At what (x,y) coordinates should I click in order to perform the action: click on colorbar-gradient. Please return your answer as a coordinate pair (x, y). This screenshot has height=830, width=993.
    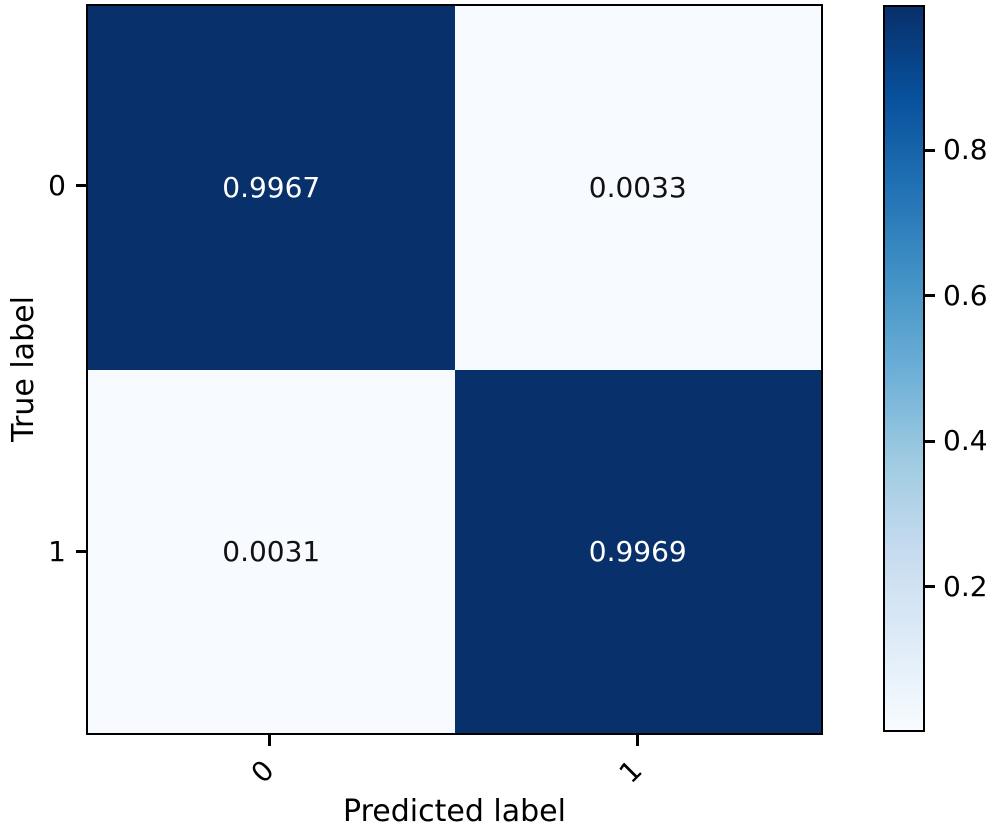
    Looking at the image, I should click on (904, 368).